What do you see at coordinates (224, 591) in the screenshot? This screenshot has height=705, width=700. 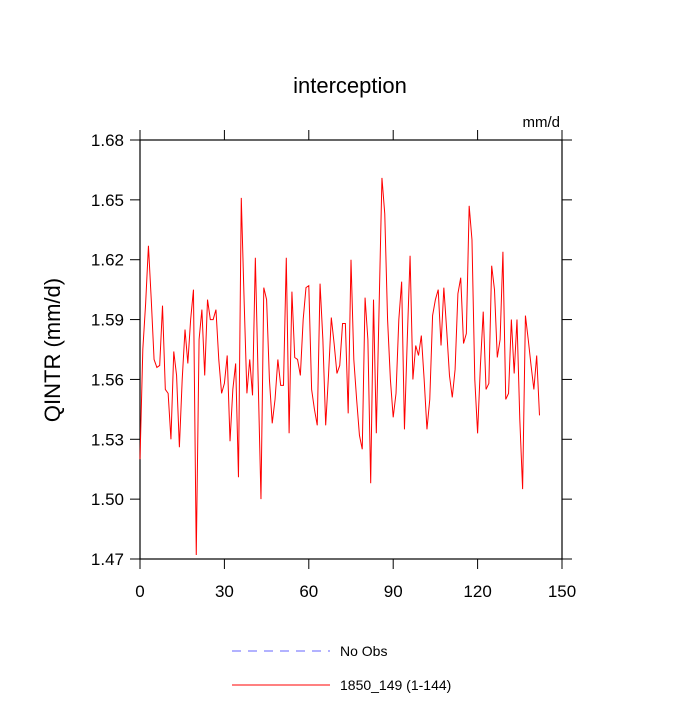 I see `x-tick-label: 30` at bounding box center [224, 591].